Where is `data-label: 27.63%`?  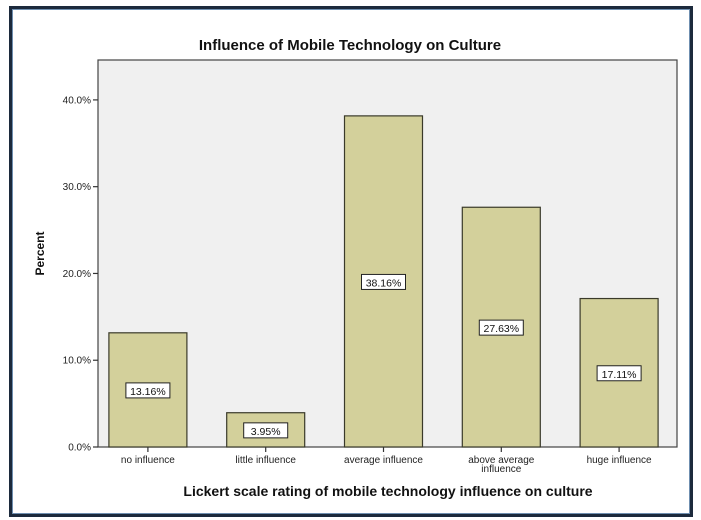 data-label: 27.63% is located at coordinates (501, 329).